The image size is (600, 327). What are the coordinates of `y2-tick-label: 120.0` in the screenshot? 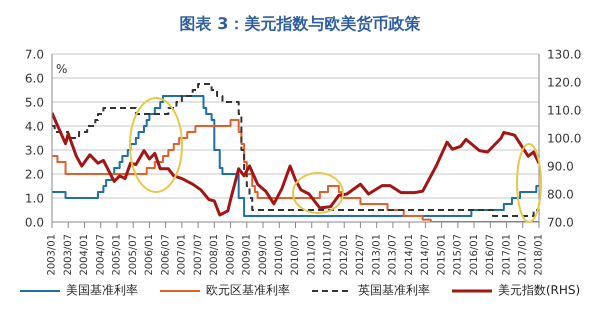 It's located at (564, 82).